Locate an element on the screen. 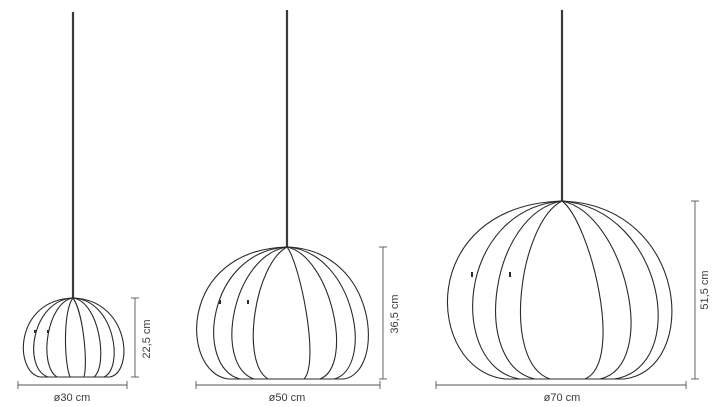 The image size is (715, 407). lamp-medium-shade is located at coordinates (282, 313).